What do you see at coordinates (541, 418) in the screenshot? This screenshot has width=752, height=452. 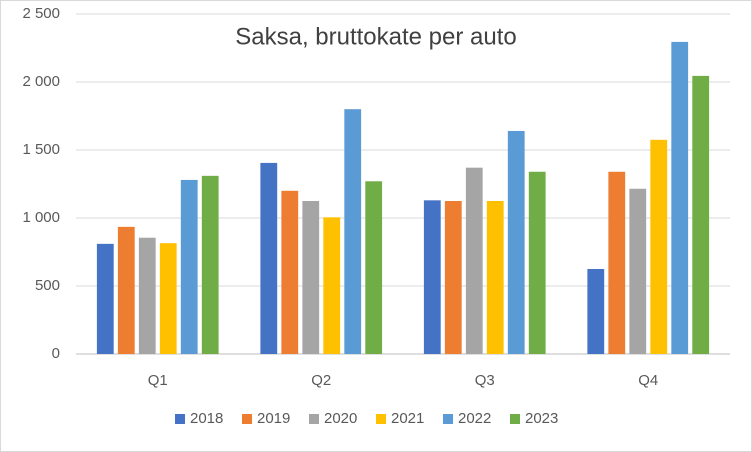 I see `legend-label: 2023` at bounding box center [541, 418].